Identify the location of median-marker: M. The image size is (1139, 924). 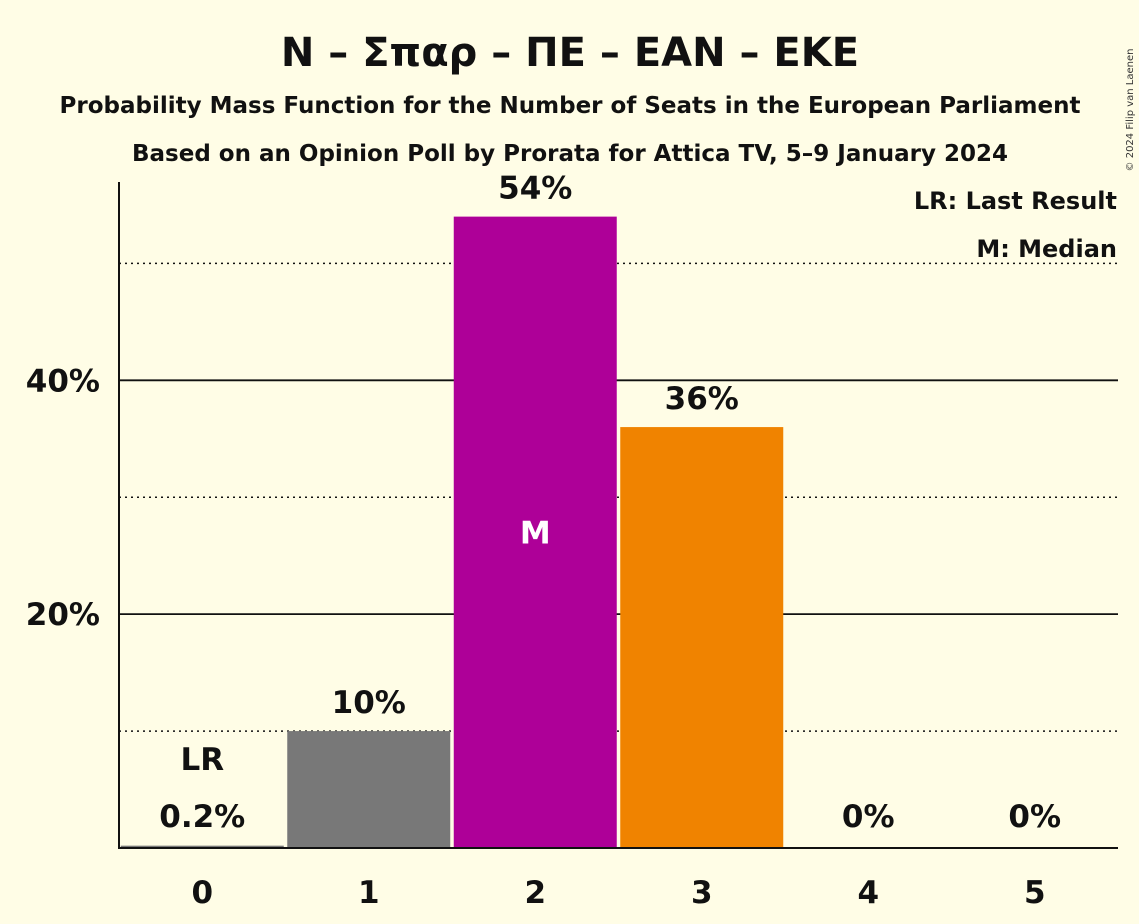
(535, 533).